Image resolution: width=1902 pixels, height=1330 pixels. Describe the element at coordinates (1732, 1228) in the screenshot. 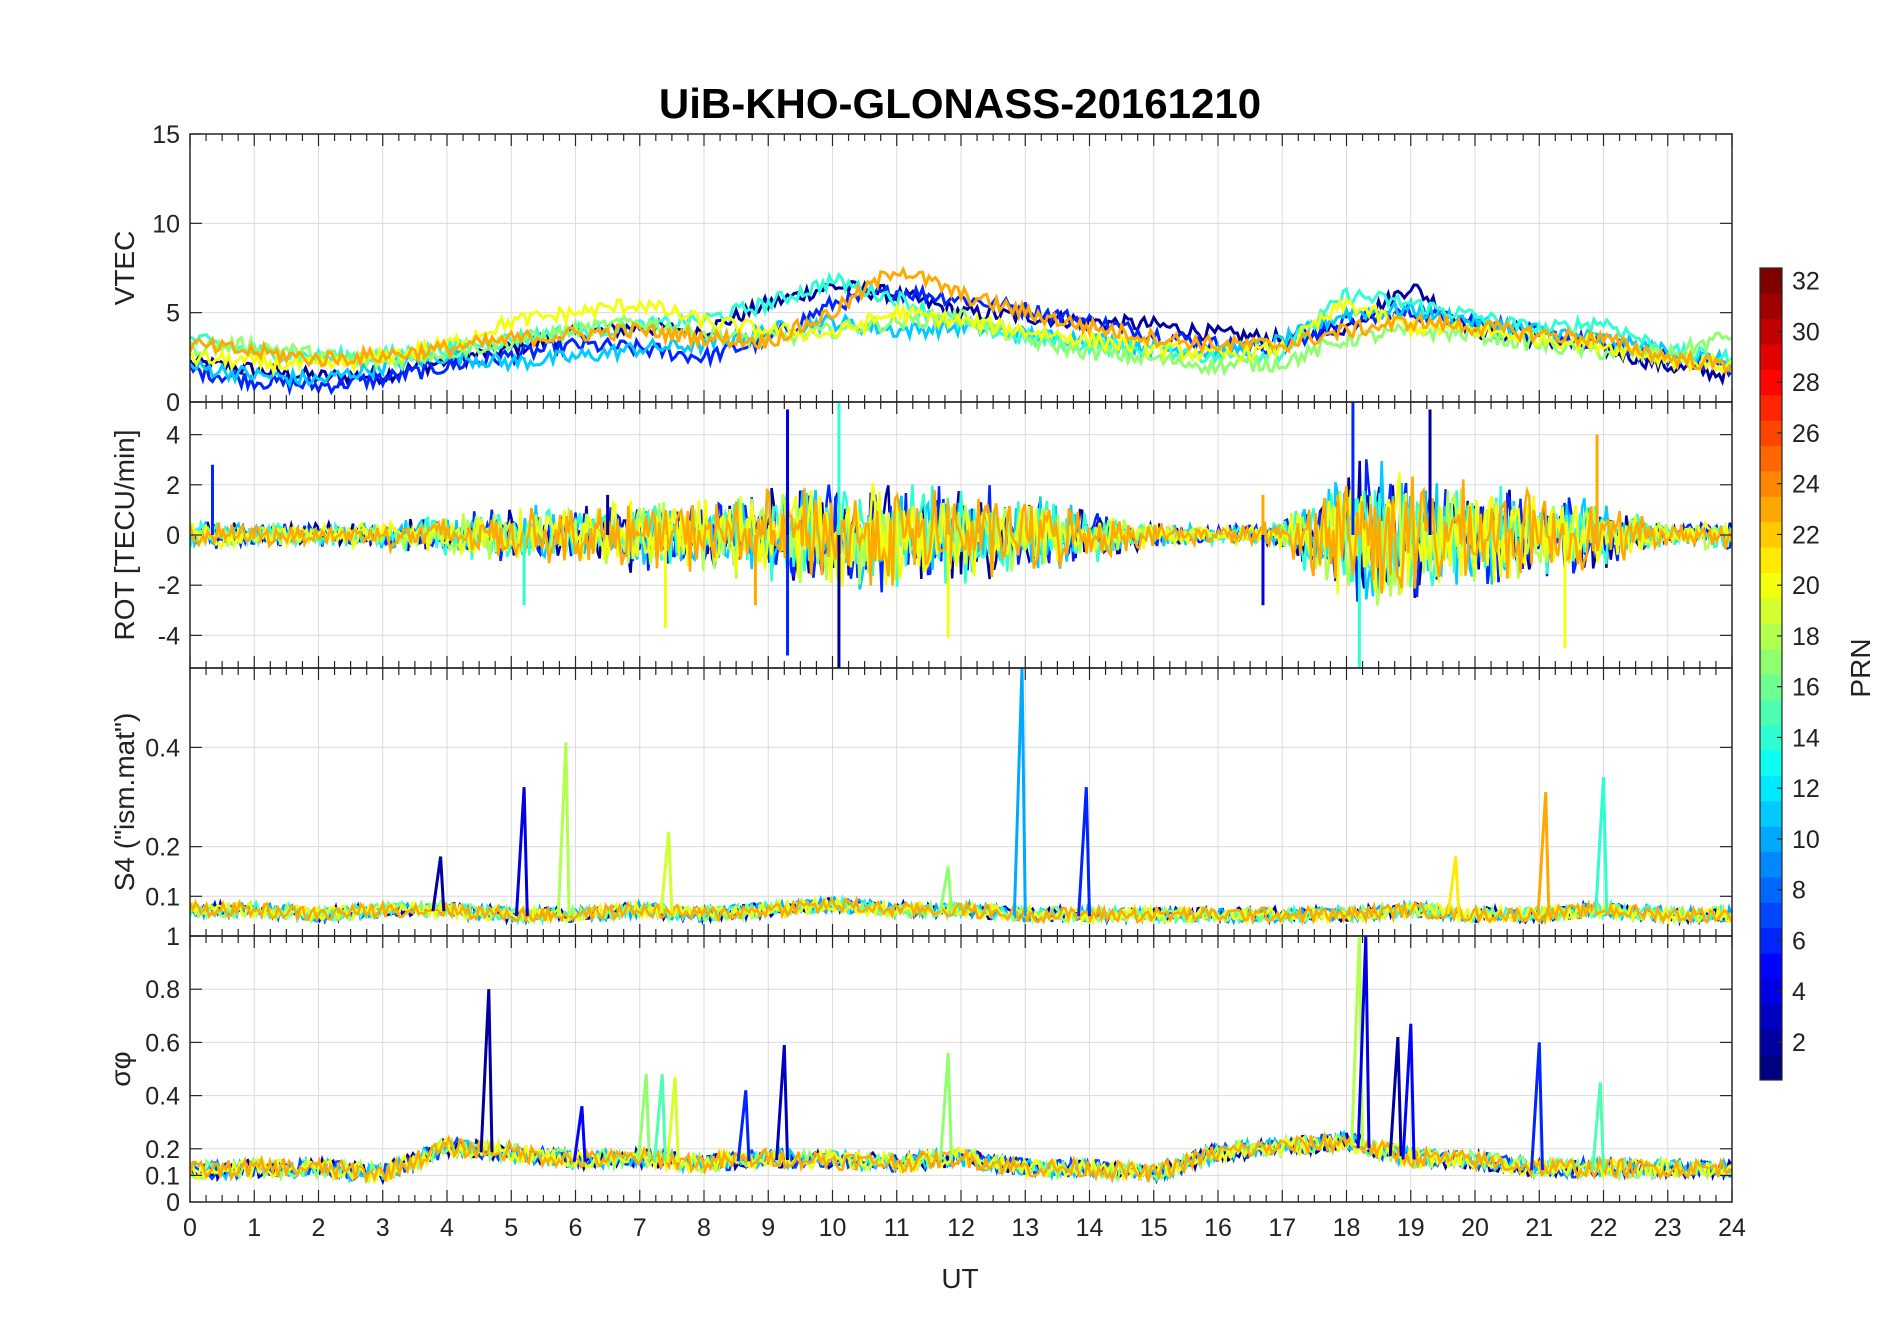

I see `x-tick-label: 24` at that location.